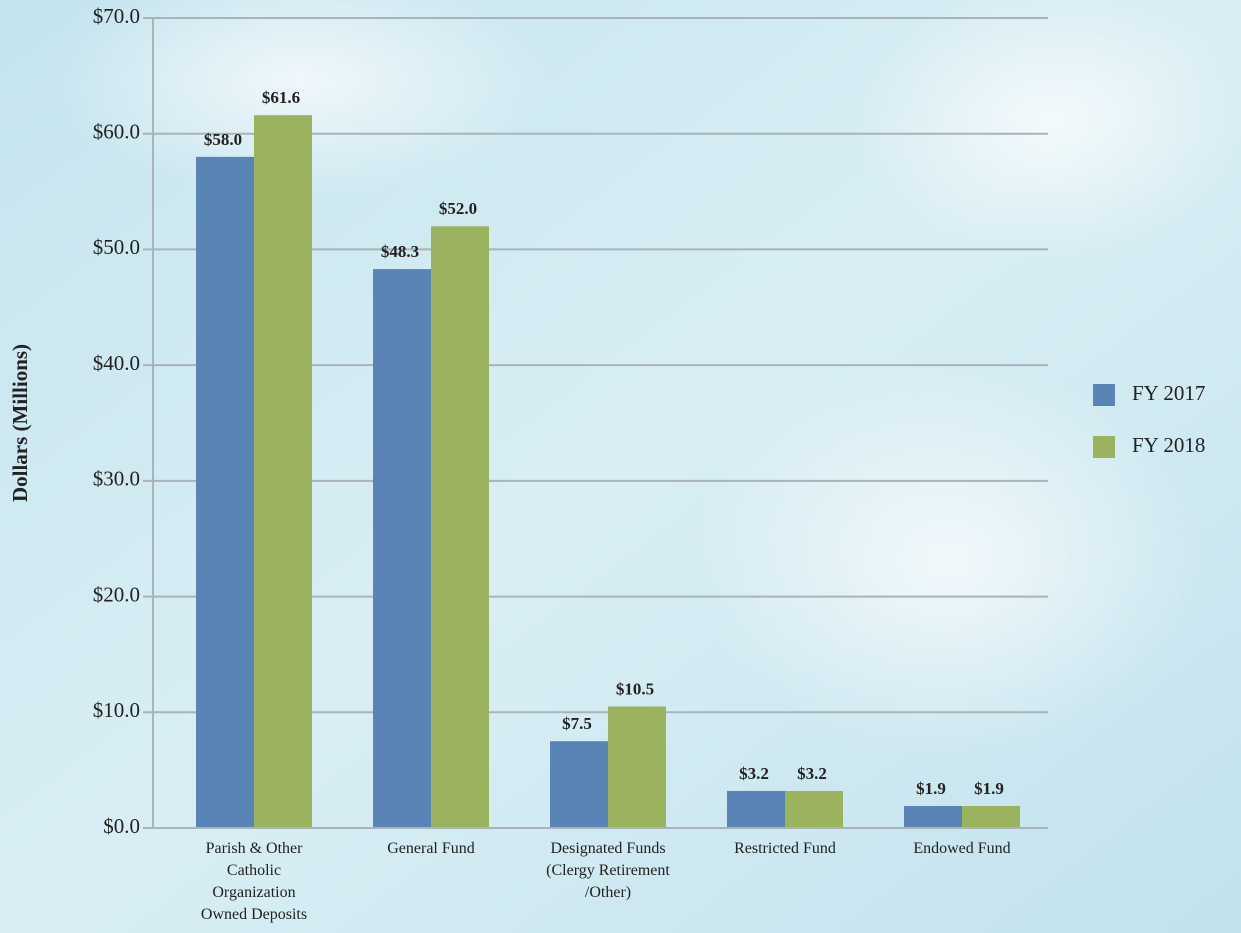 The image size is (1241, 933). Describe the element at coordinates (281, 97) in the screenshot. I see `value-label: $61.6` at that location.